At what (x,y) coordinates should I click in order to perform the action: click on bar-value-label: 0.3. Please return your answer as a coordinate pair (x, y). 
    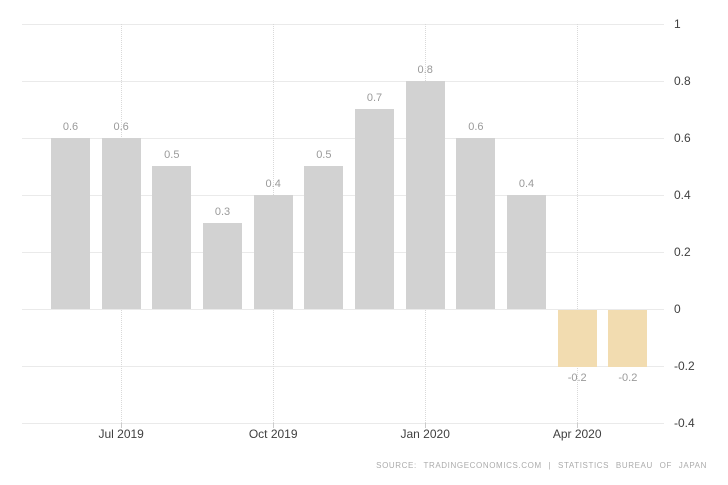
    Looking at the image, I should click on (222, 212).